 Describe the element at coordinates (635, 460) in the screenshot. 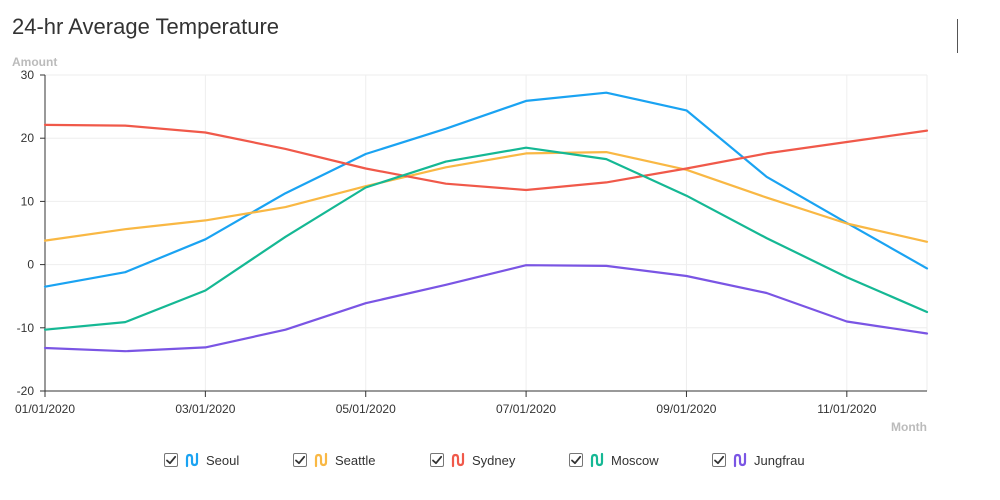

I see `legend-label: Moscow` at that location.